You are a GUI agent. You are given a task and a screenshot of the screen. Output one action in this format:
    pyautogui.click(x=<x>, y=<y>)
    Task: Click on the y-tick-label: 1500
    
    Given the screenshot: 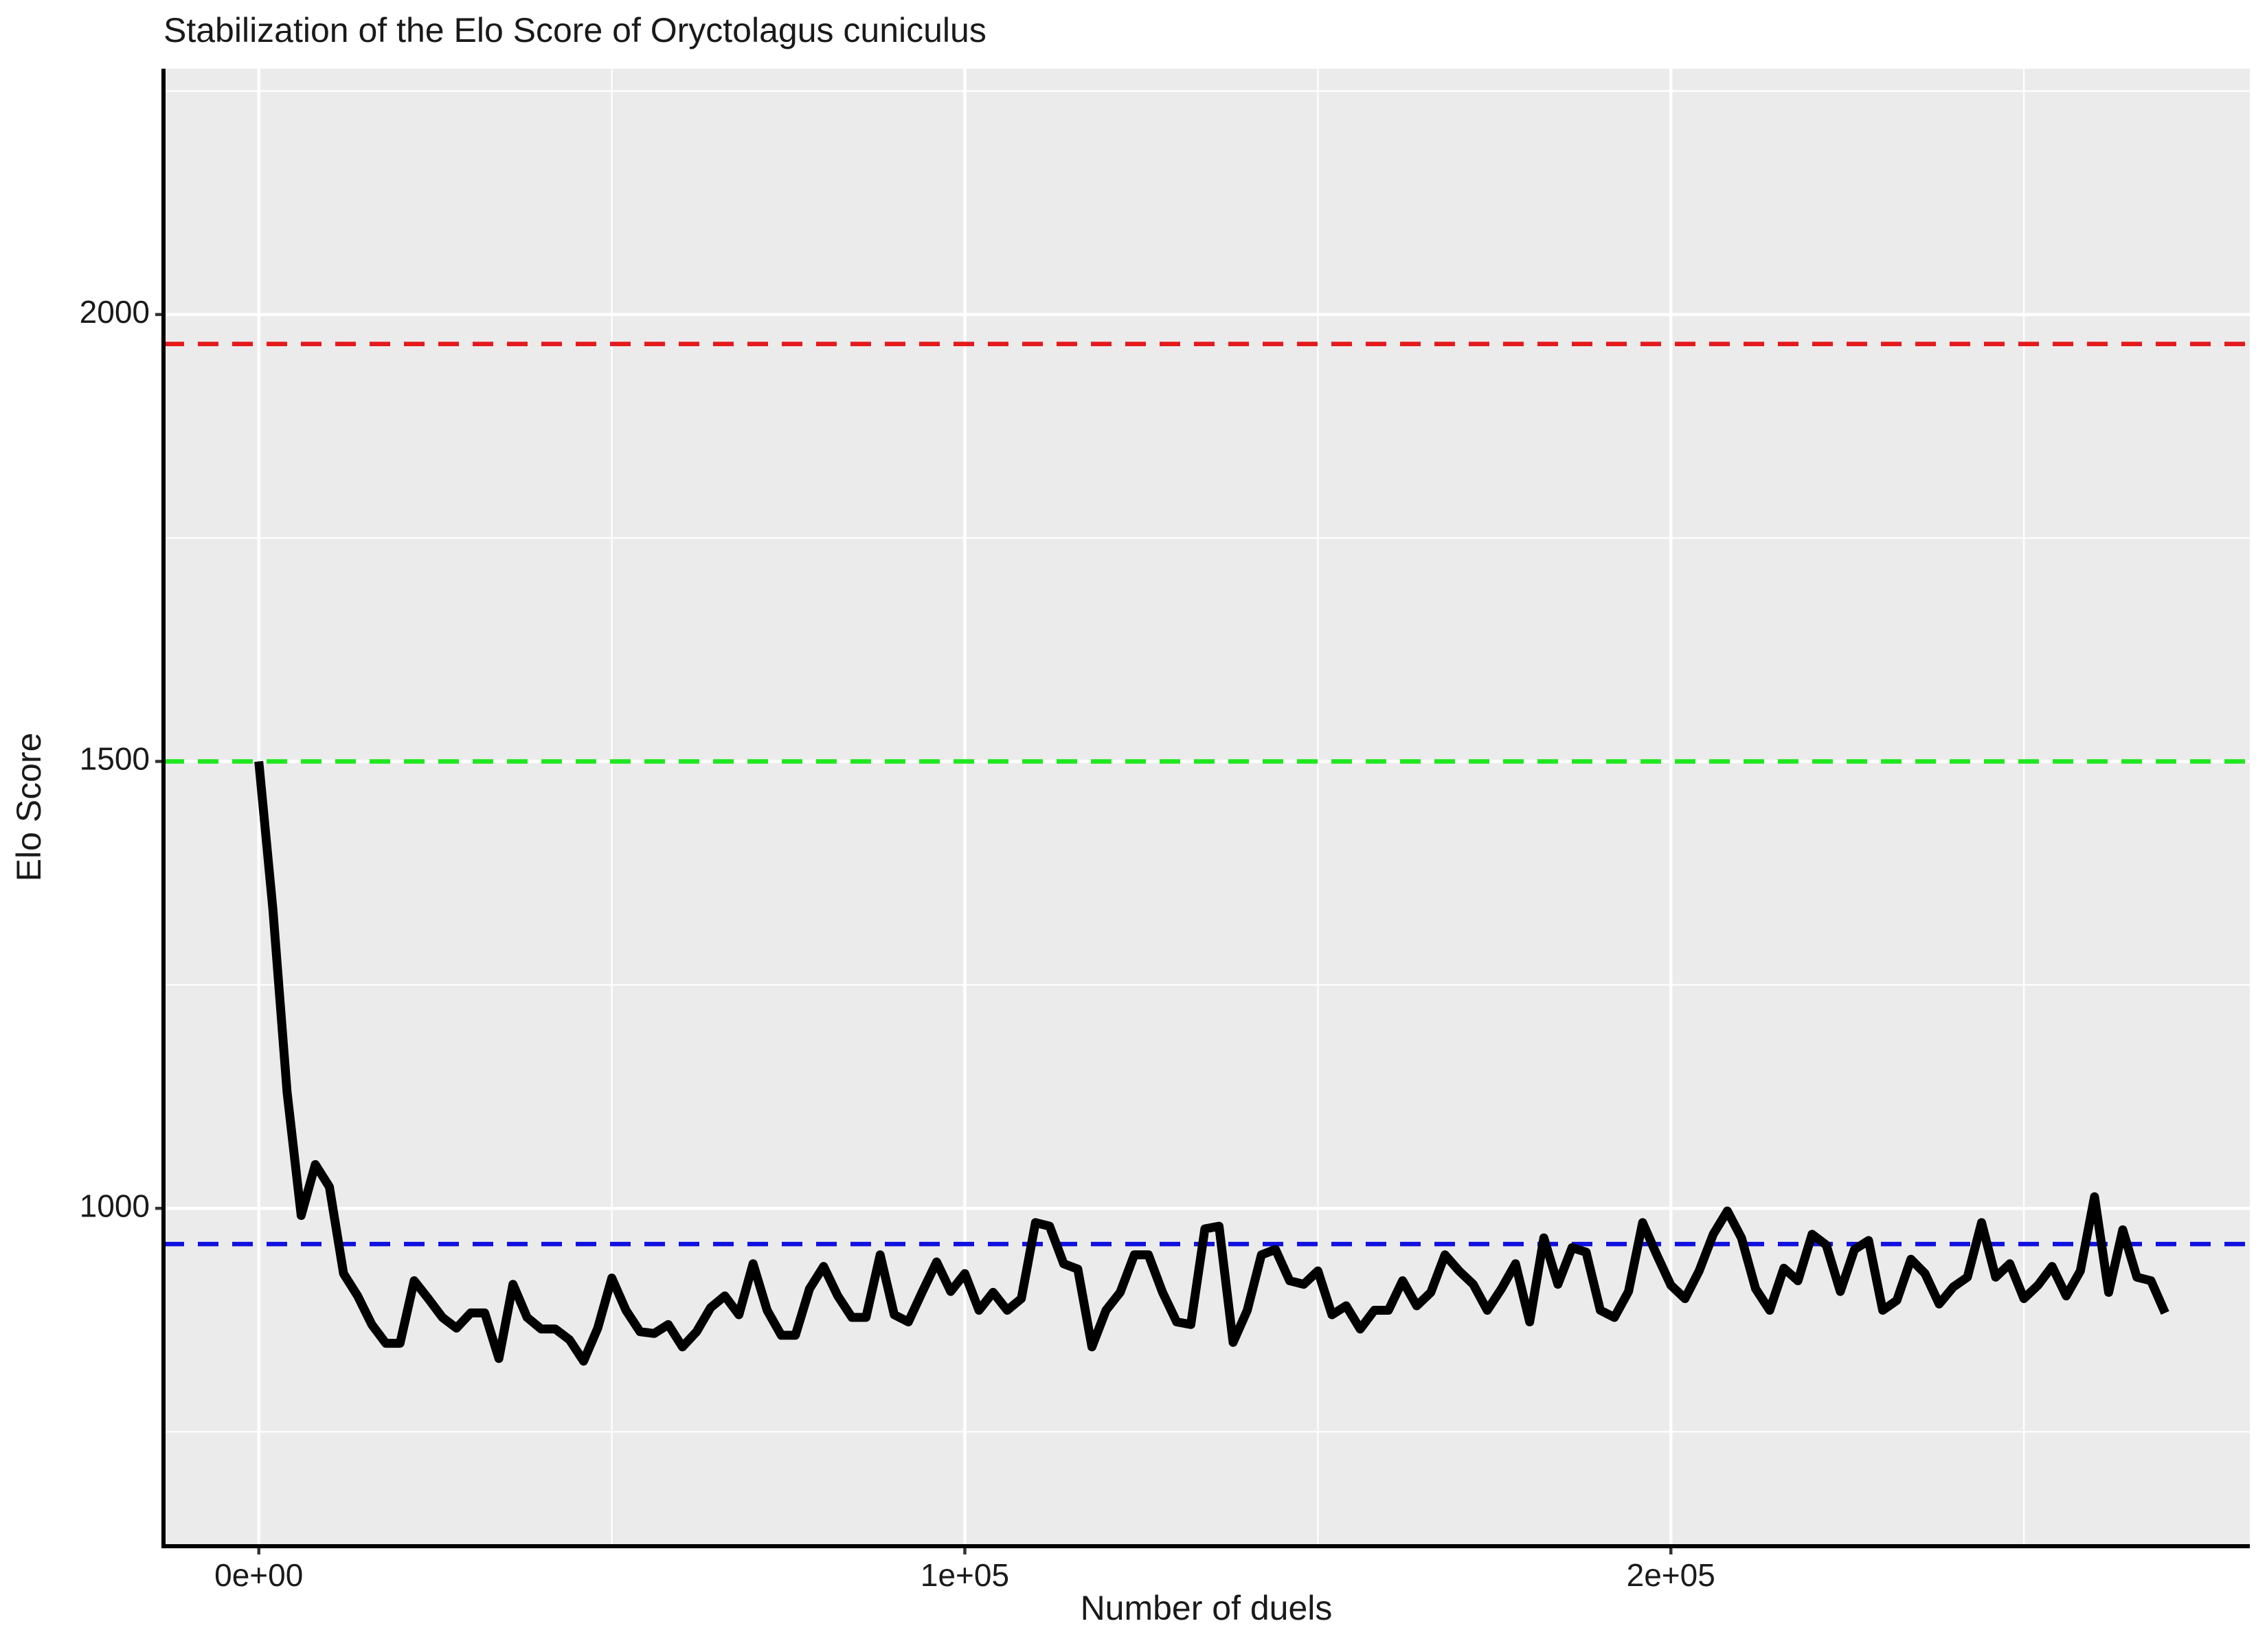 What is the action you would take?
    pyautogui.click(x=115, y=759)
    